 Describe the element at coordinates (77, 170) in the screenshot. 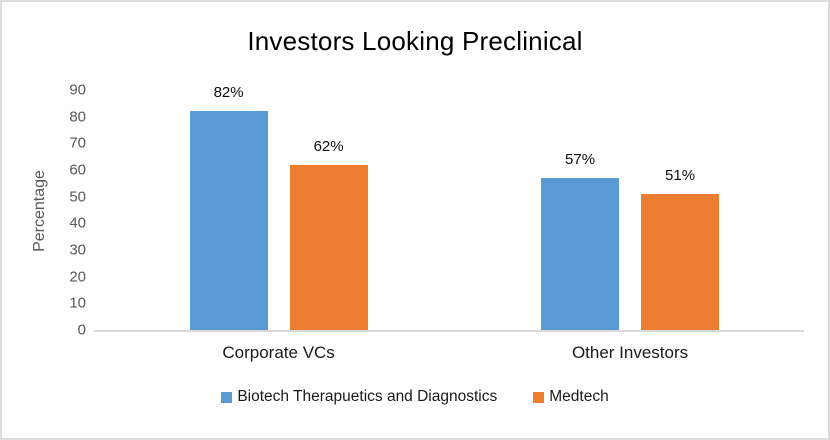

I see `y-axis-tick-label: 60` at that location.